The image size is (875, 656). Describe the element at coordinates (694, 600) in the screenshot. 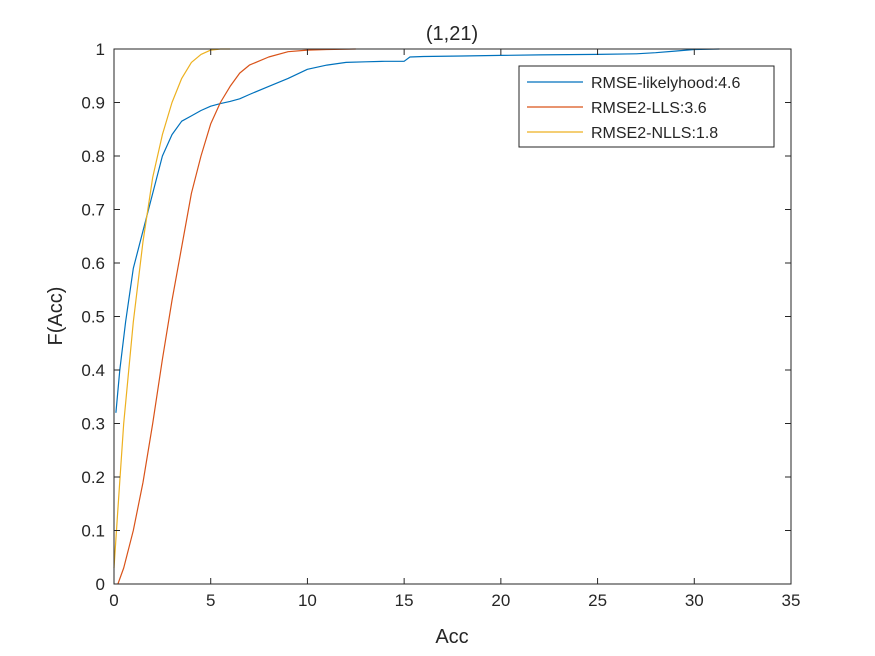

I see `x-tick-label: 30` at that location.